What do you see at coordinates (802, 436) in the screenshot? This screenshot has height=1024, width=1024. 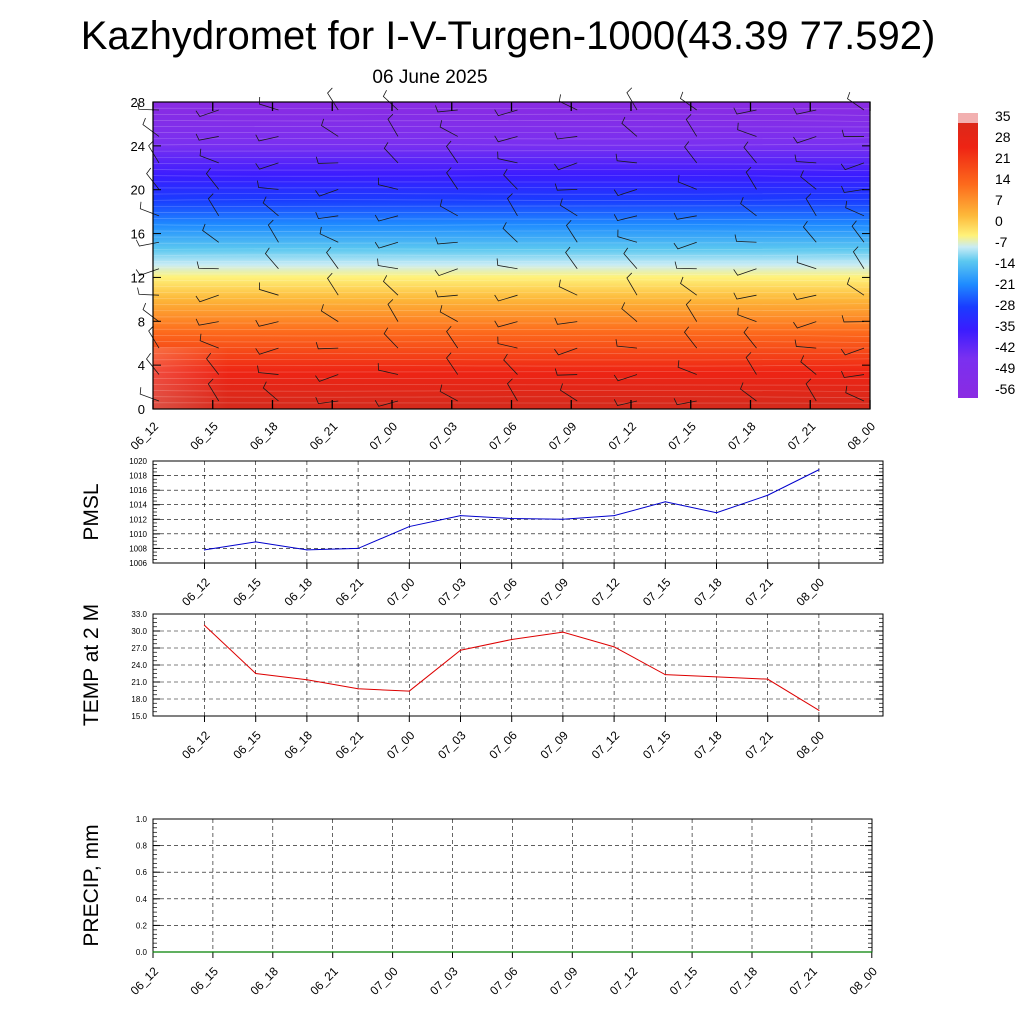 I see `x-tick-label: 07_21` at bounding box center [802, 436].